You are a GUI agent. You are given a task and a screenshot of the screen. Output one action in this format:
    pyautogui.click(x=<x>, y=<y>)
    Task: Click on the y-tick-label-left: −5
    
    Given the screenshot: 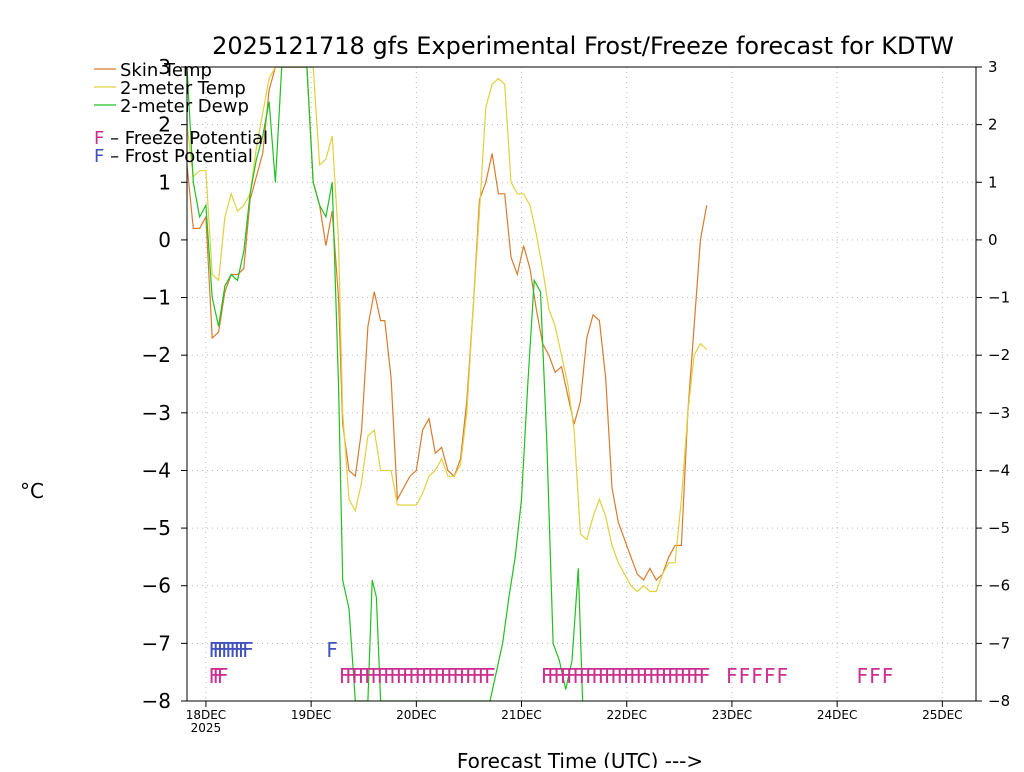 What is the action you would take?
    pyautogui.click(x=156, y=528)
    